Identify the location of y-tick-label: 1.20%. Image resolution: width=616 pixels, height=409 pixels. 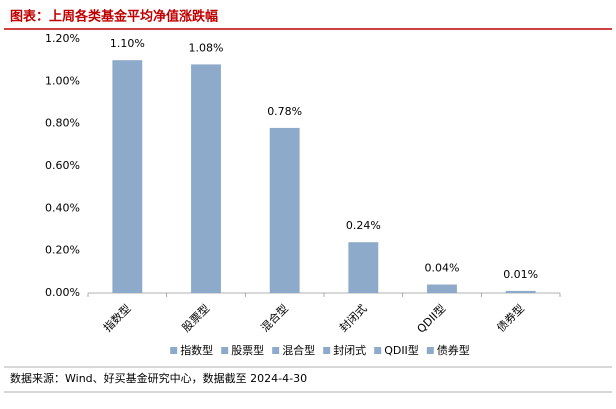
(62, 38).